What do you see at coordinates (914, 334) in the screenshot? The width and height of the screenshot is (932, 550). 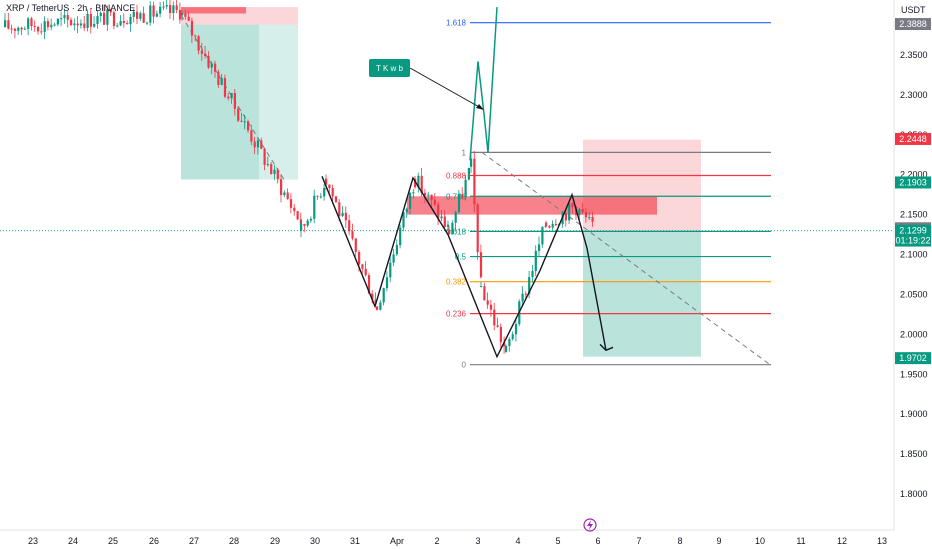 I see `y-tick-label: 2.0000` at bounding box center [914, 334].